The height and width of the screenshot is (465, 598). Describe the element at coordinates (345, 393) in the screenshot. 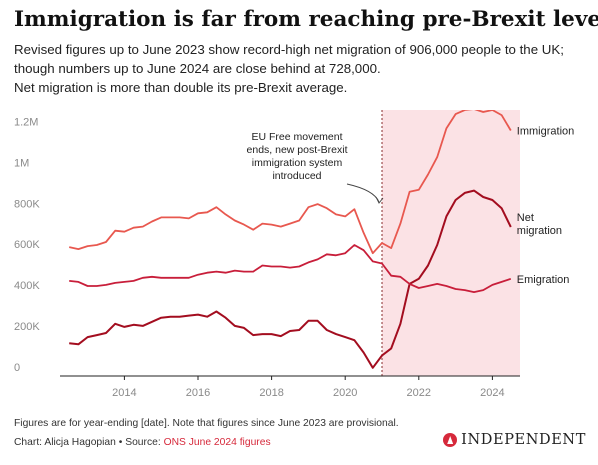

I see `x-tick-label: 2020` at that location.